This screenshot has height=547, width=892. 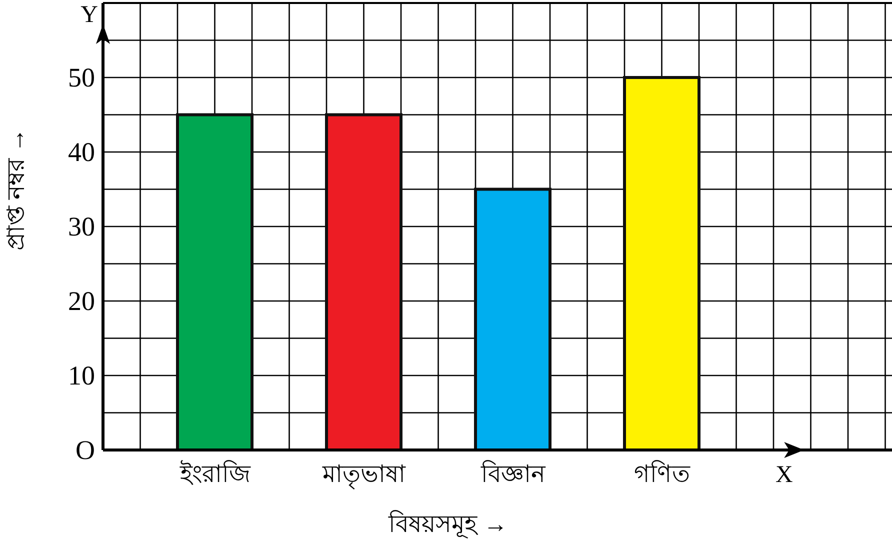 I want to click on y-tick-label: O, so click(x=85, y=450).